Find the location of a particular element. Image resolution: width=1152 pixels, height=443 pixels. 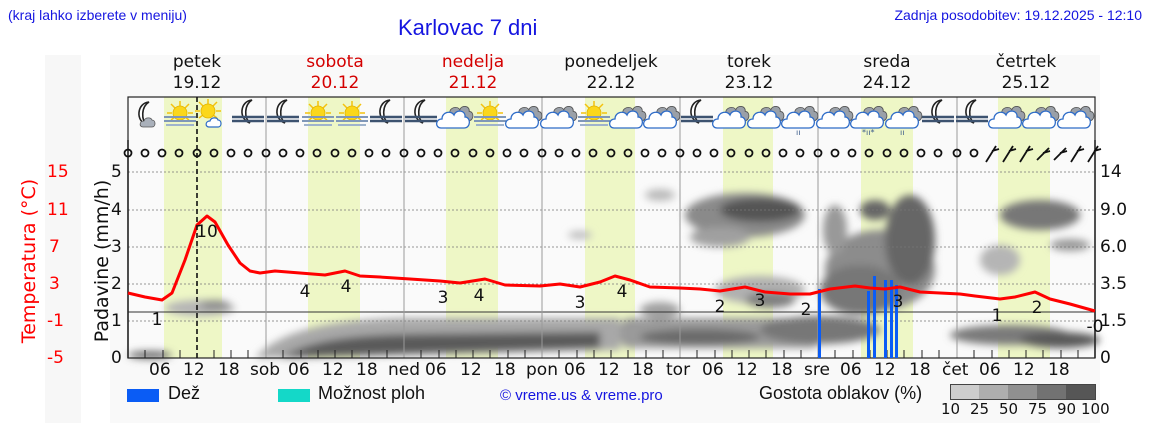

svg-text: 10 is located at coordinates (207, 232).